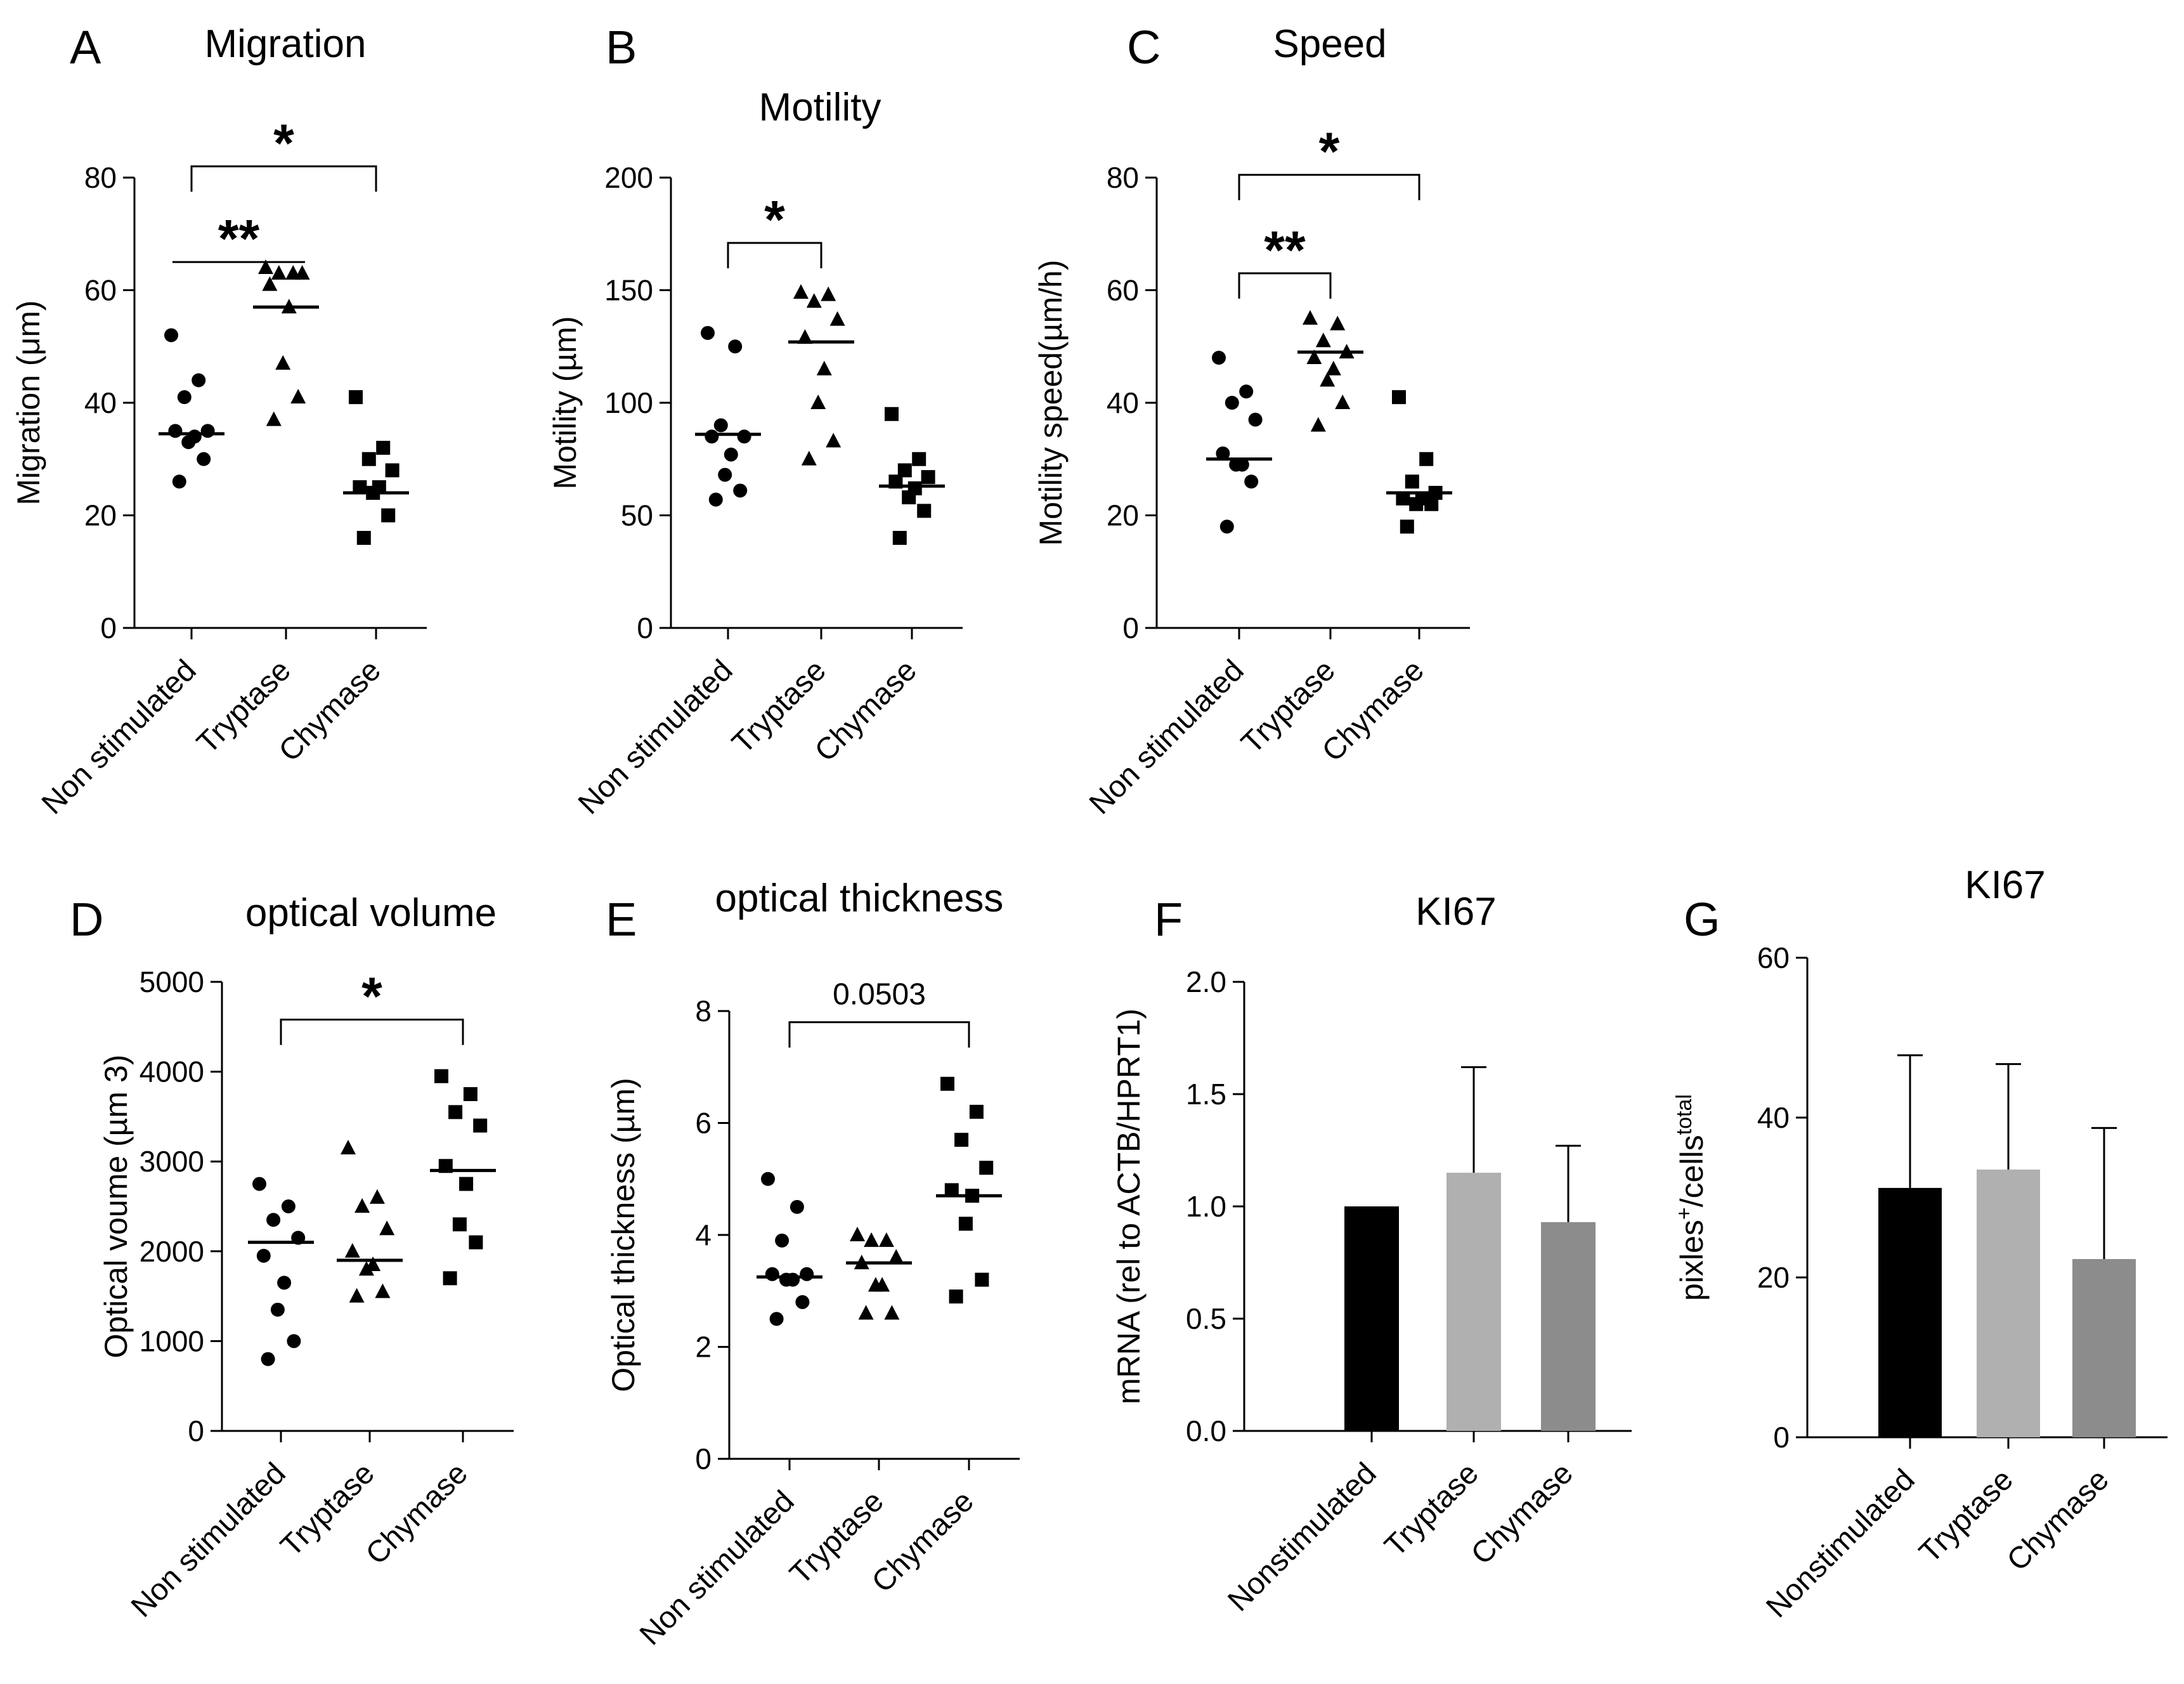 This screenshot has width=2184, height=1684. Describe the element at coordinates (1691, 1197) in the screenshot. I see `y-axis-label: pixles+/cellstotal` at that location.